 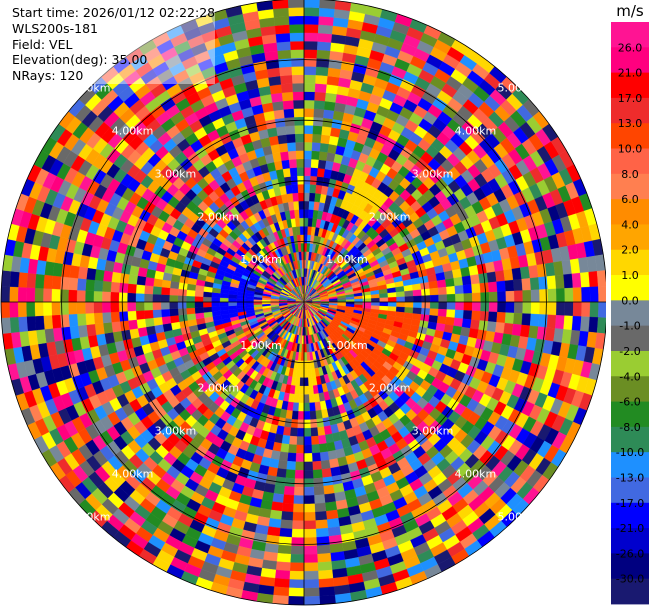 What do you see at coordinates (629, 376) in the screenshot?
I see `colorbar-tick-label: -4.0` at bounding box center [629, 376].